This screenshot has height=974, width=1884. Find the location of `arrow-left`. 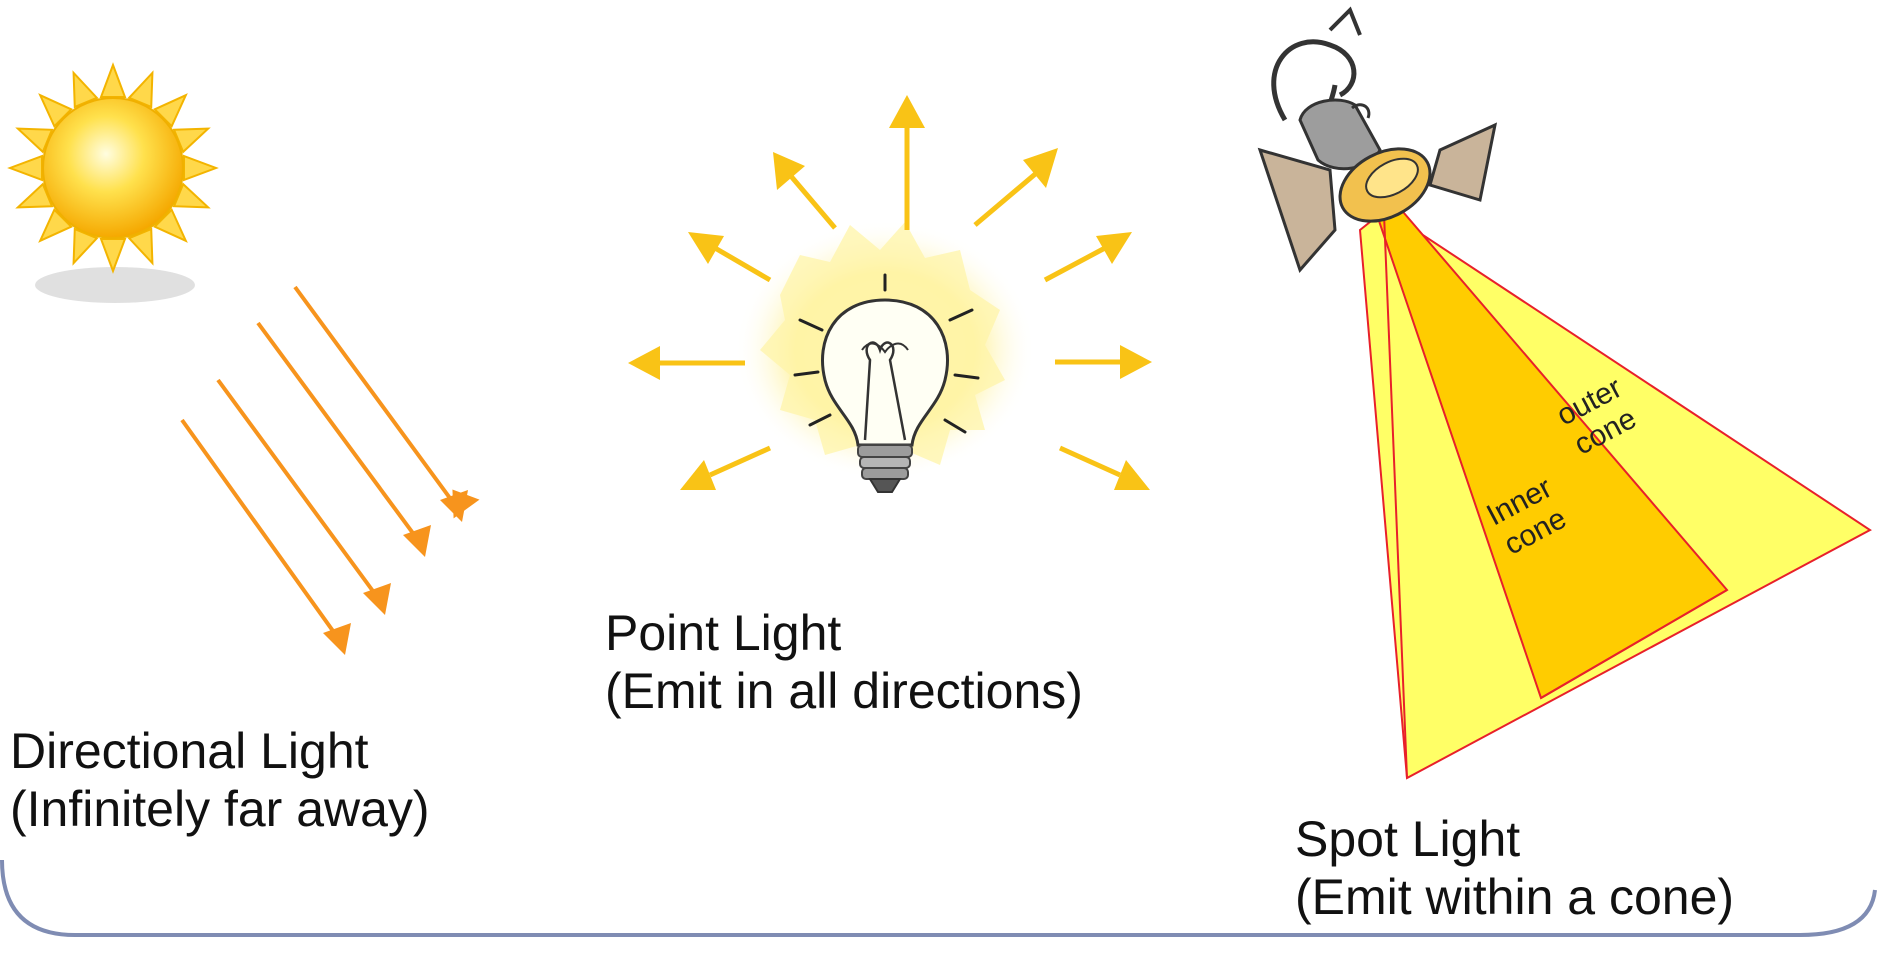

arrow-left is located at coordinates (686, 363).